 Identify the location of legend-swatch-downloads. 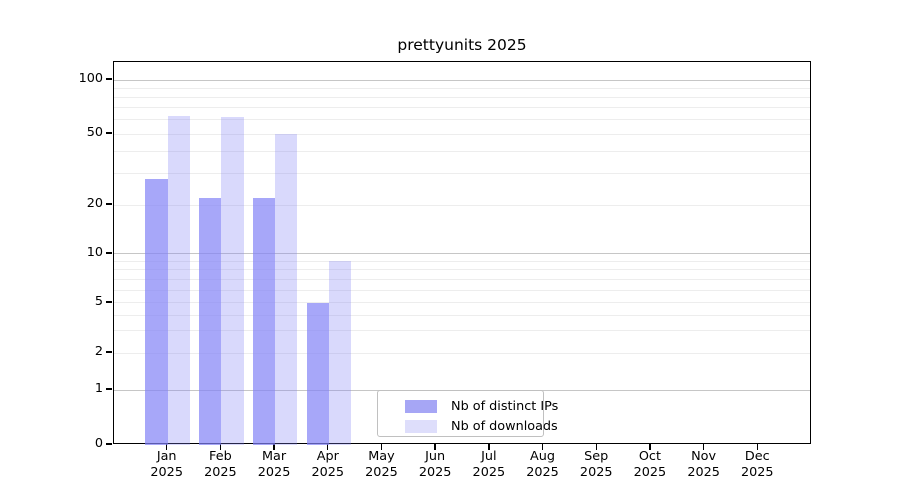
(421, 426).